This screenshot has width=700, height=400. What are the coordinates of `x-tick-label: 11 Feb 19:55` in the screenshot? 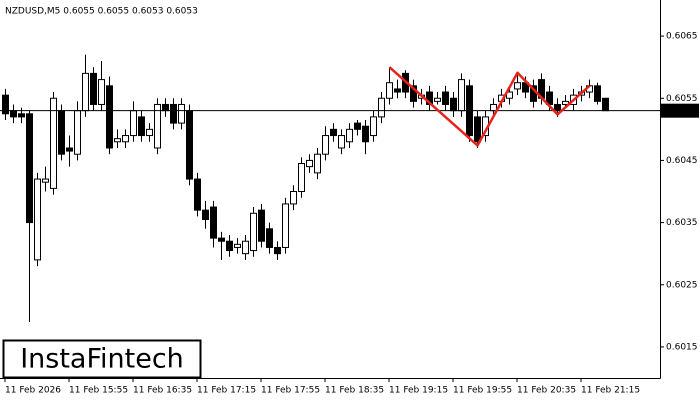 It's located at (482, 391).